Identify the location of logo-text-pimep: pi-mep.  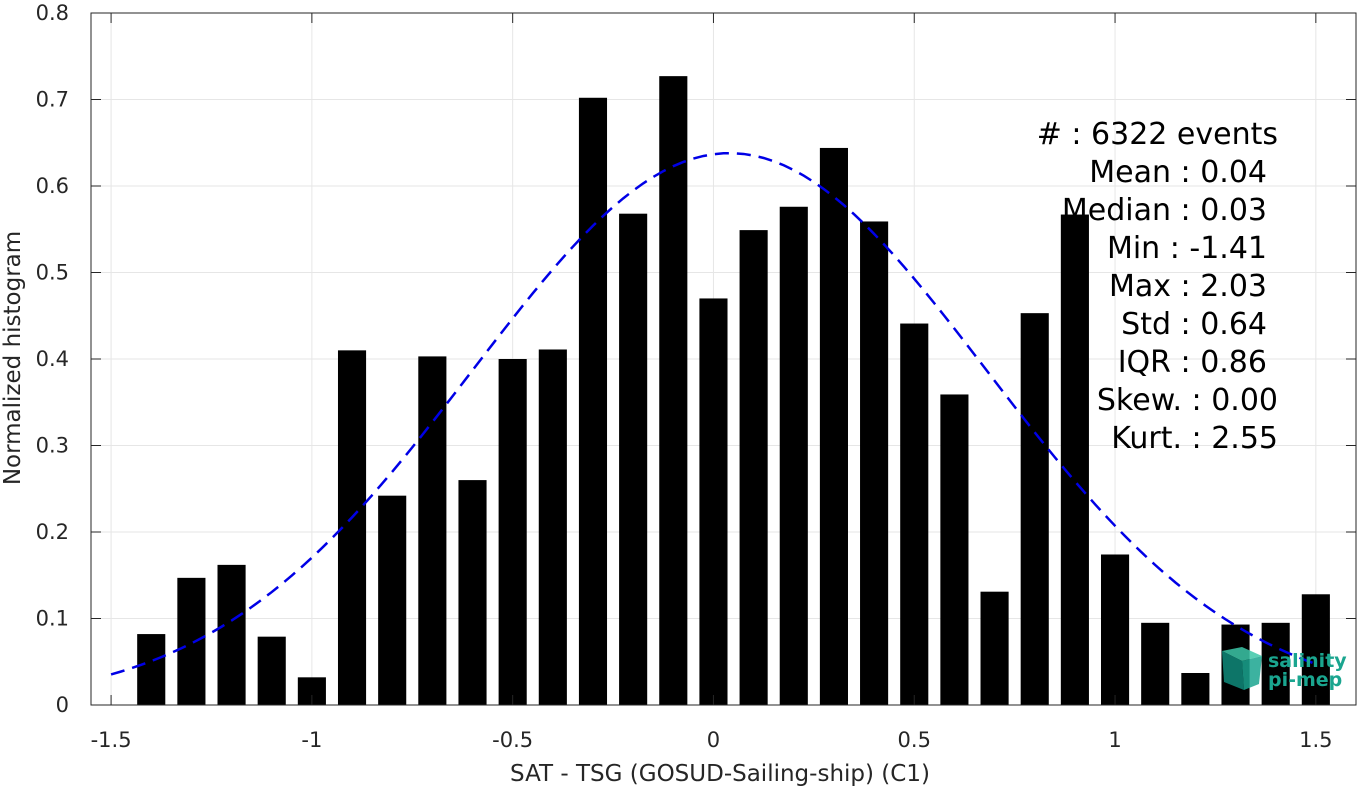
(1305, 680).